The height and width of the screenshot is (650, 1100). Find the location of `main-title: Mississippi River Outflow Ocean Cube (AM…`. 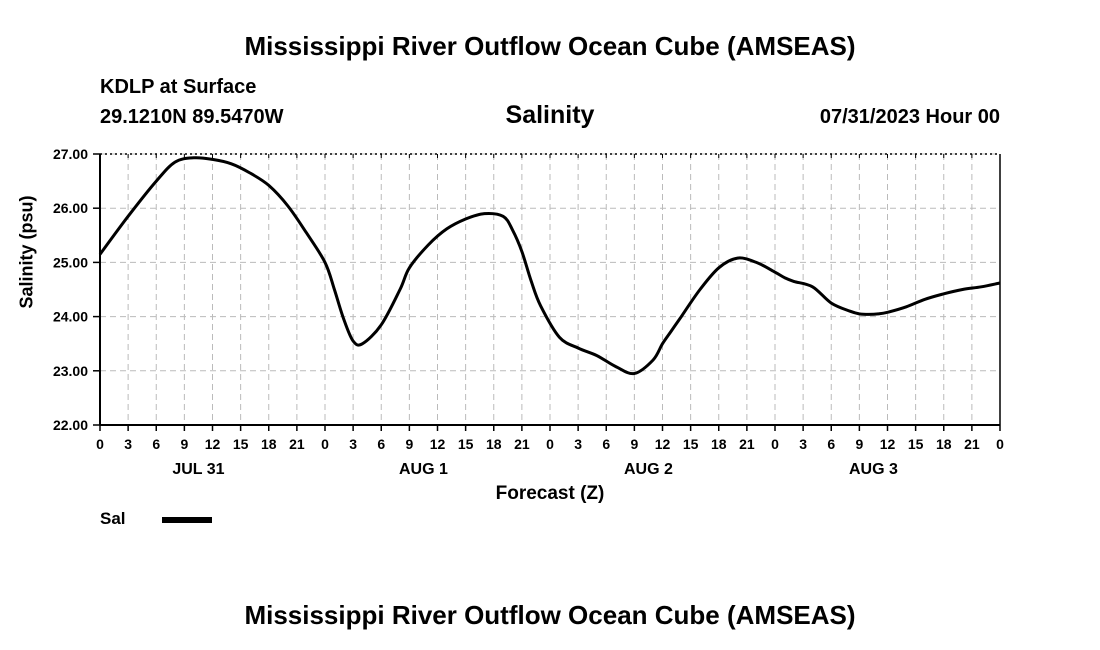

main-title: Mississippi River Outflow Ocean Cube (AM… is located at coordinates (550, 46).